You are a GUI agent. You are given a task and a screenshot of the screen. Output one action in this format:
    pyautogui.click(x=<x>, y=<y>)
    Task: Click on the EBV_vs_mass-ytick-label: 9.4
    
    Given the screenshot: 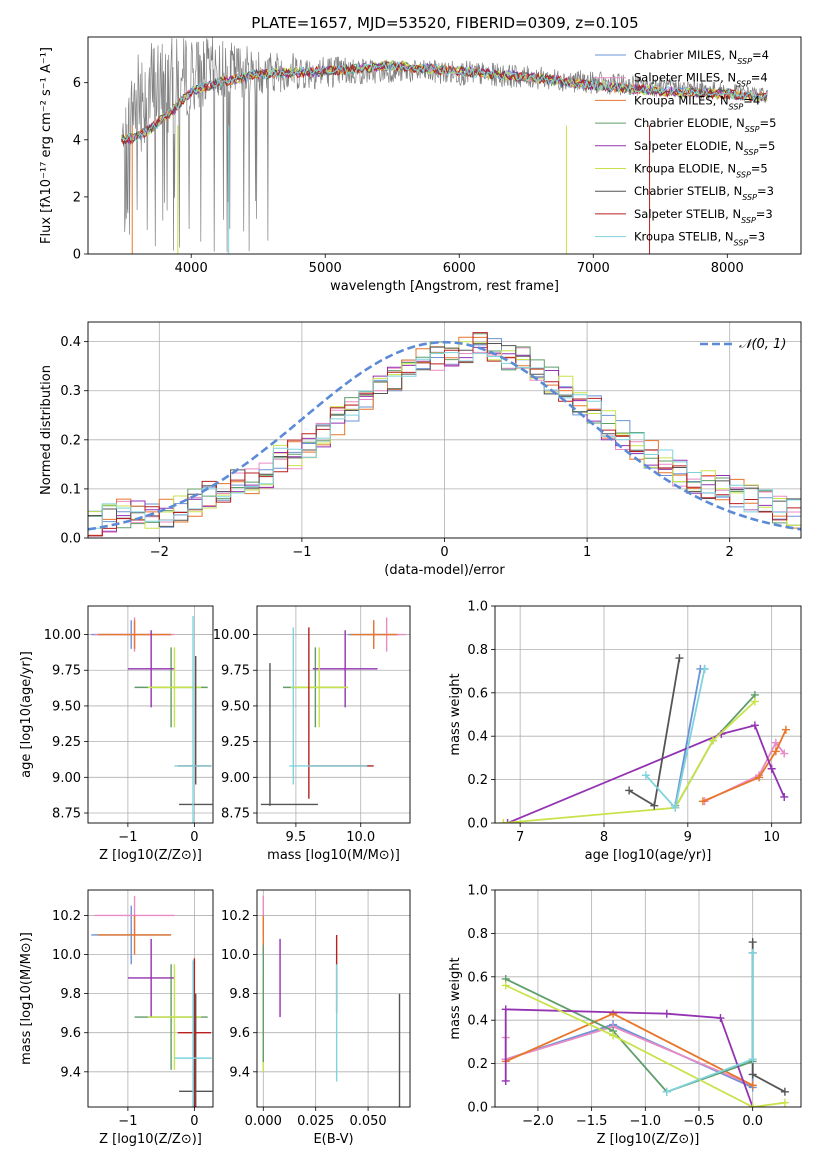 What is the action you would take?
    pyautogui.click(x=239, y=1072)
    